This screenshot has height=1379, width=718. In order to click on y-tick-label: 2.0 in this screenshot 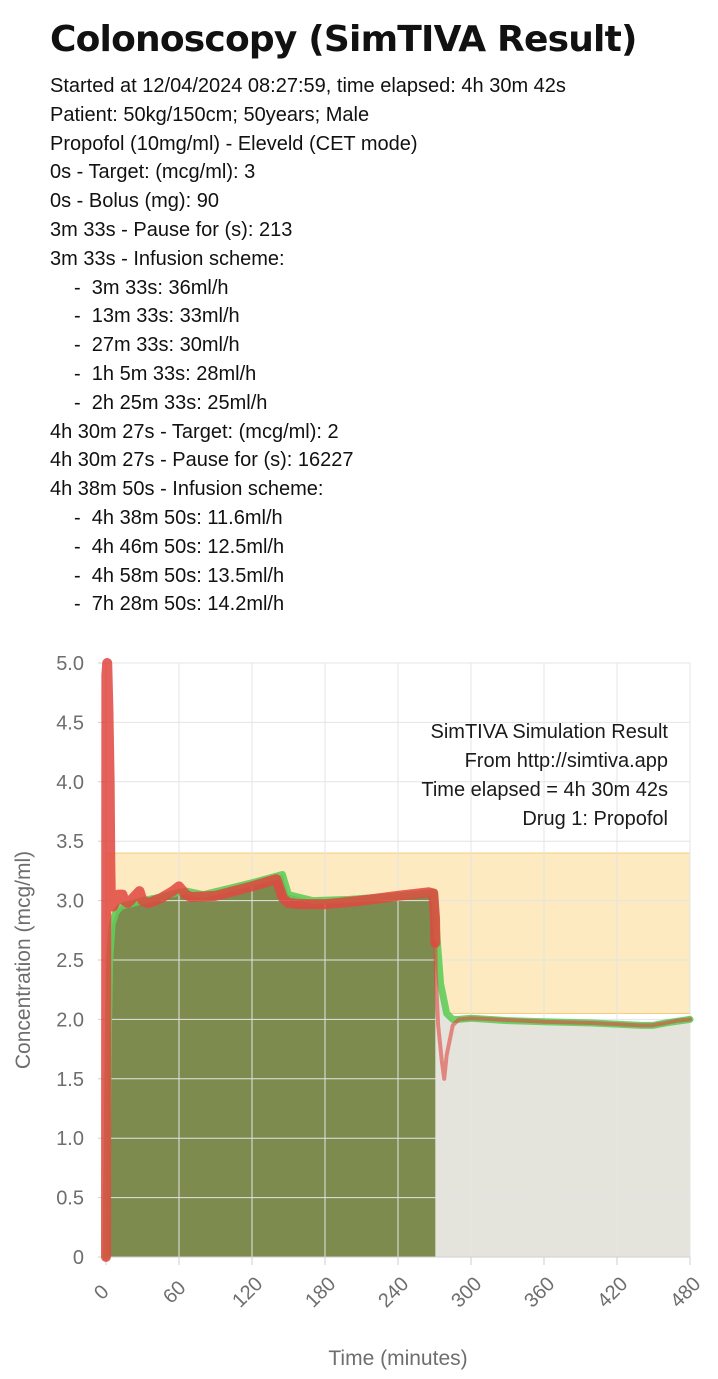, I will do `click(70, 1020)`.